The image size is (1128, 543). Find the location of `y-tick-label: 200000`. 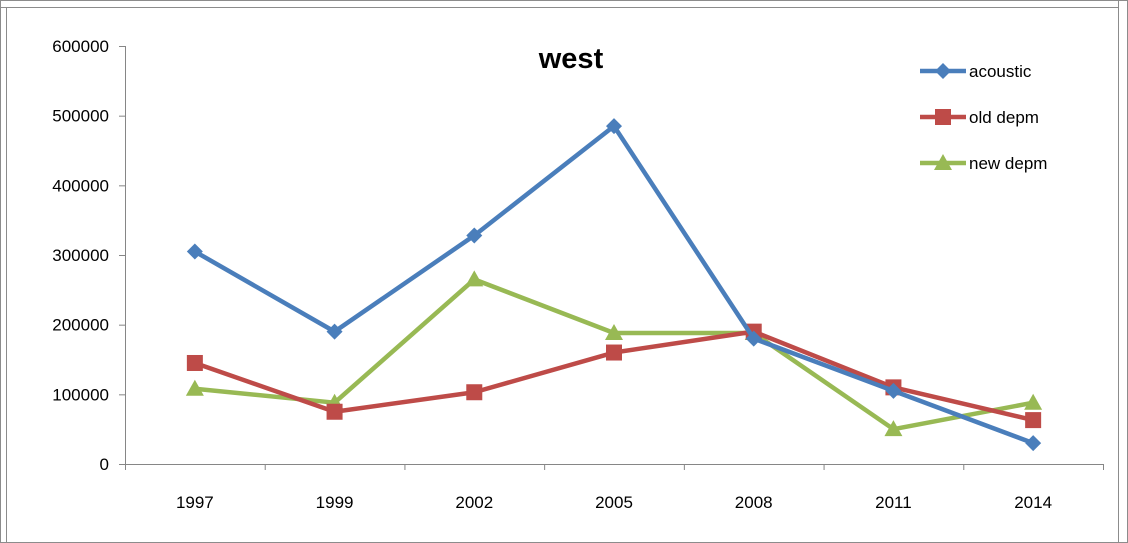

y-tick-label: 200000 is located at coordinates (80, 325).